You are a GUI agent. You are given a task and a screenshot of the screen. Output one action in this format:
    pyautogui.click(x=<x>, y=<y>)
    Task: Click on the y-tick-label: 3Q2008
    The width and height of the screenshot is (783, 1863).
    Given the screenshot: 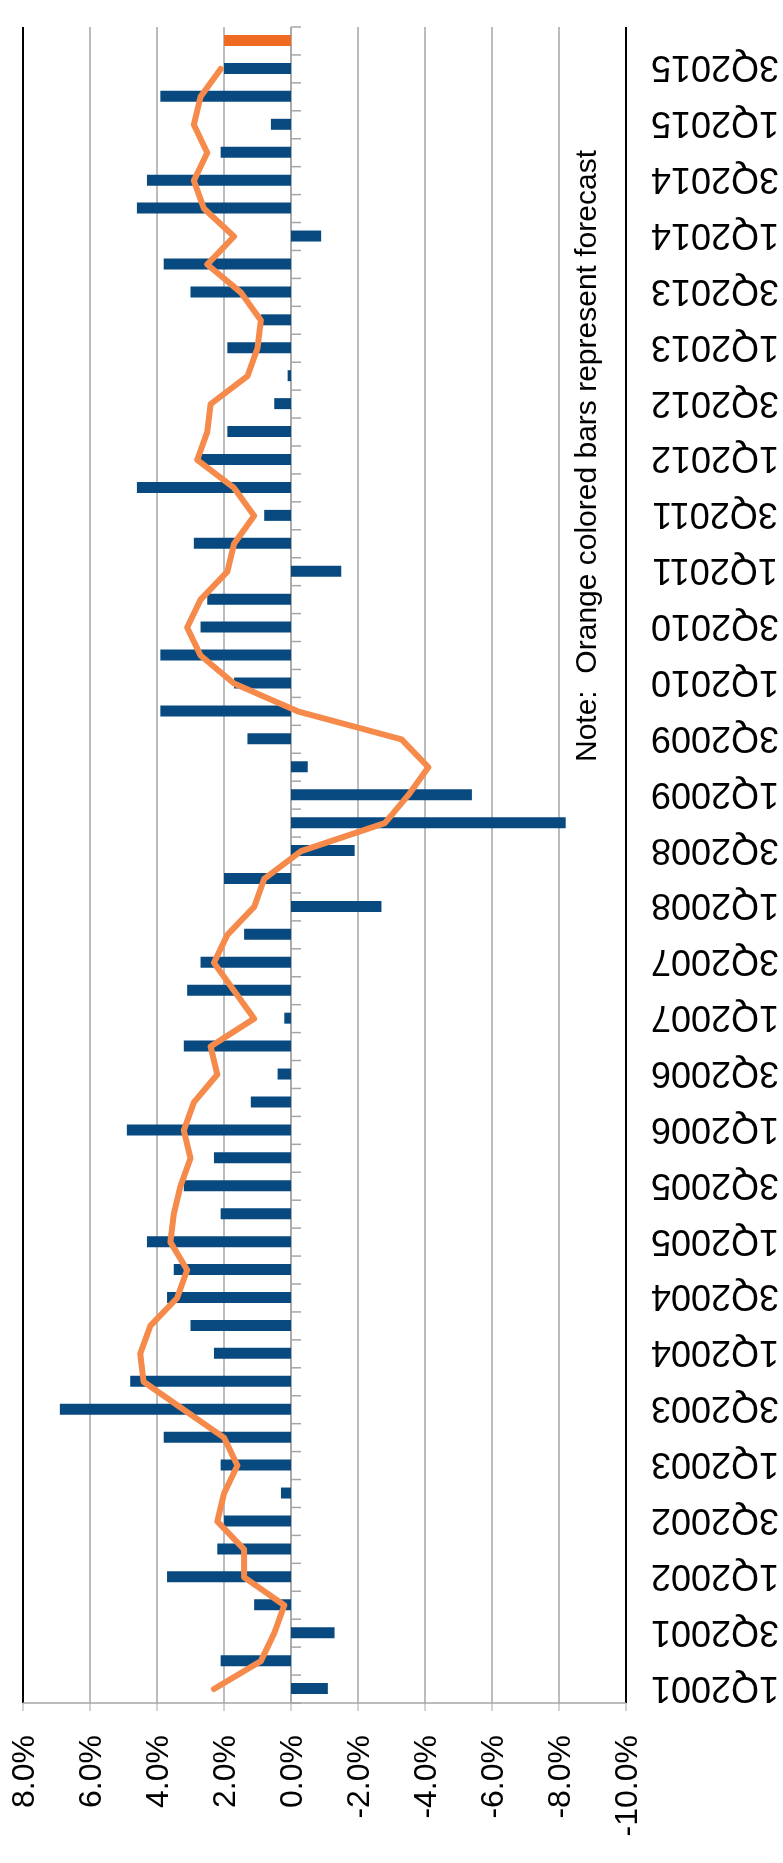 What is the action you would take?
    pyautogui.click(x=715, y=851)
    